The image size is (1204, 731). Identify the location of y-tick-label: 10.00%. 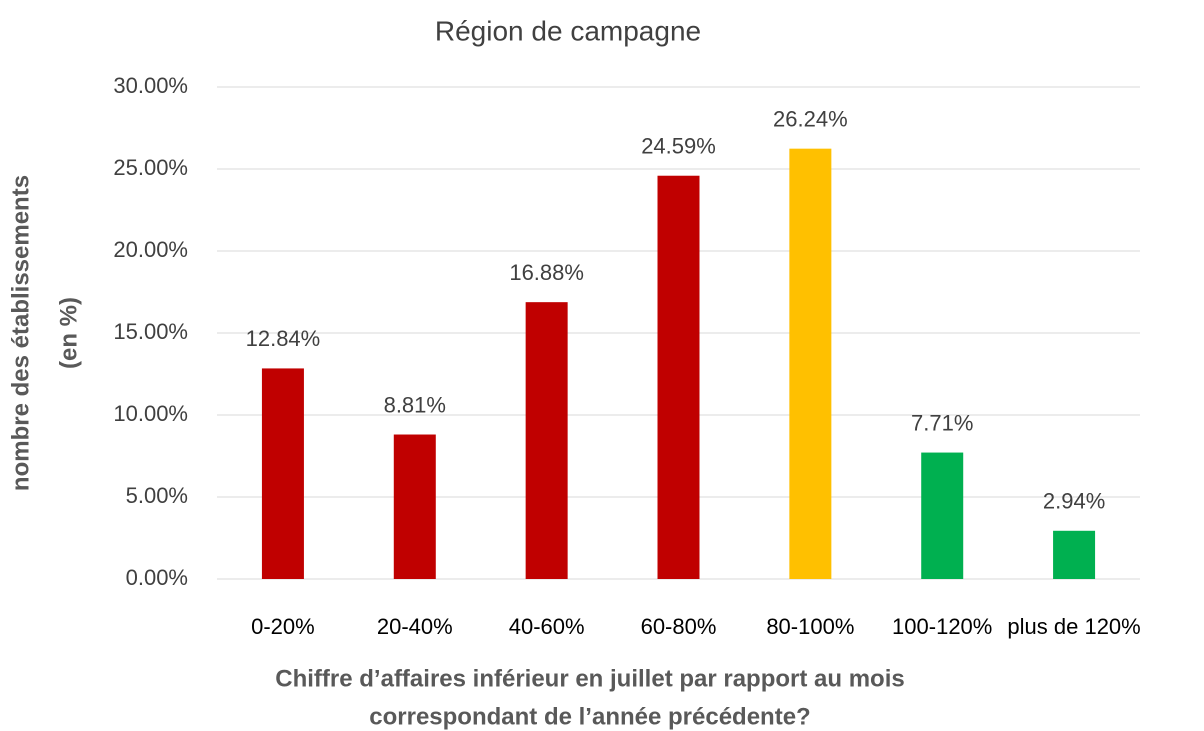
(150, 413).